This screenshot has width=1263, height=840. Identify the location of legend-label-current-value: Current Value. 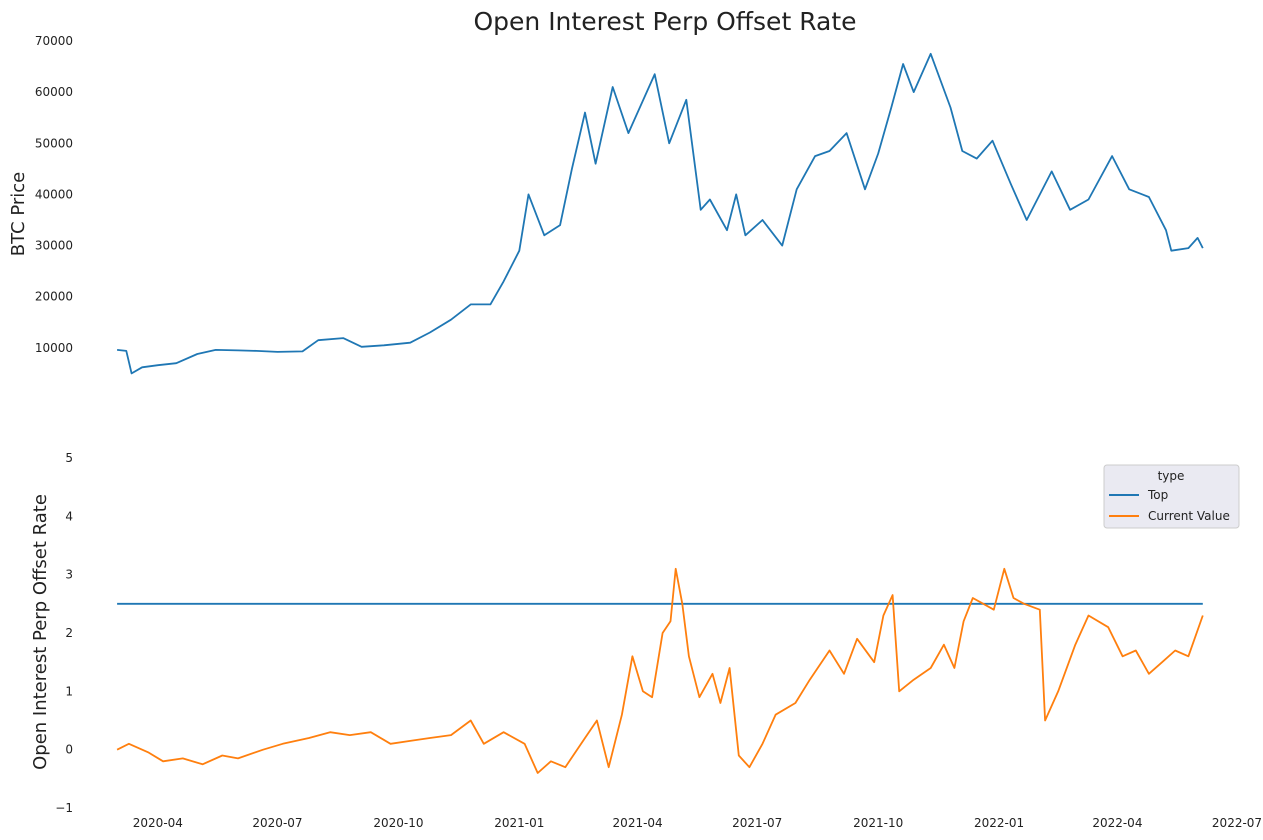
(1189, 516).